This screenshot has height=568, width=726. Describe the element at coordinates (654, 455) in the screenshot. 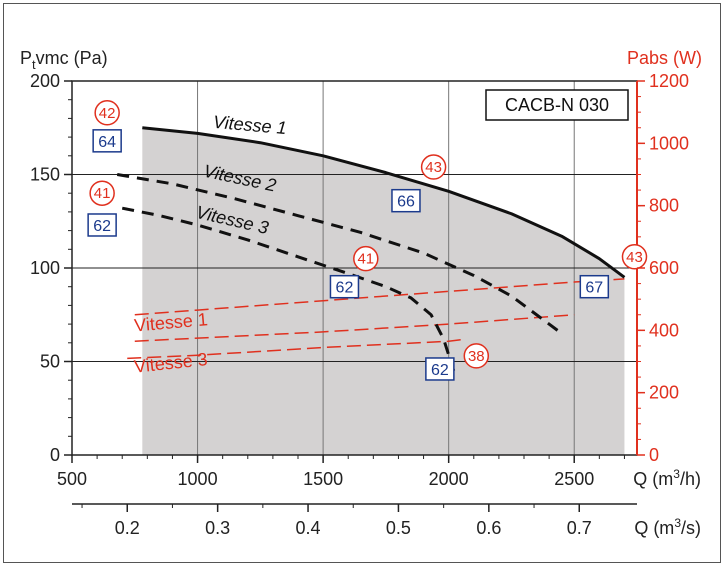

I see `y-right-tick-label: 0` at that location.